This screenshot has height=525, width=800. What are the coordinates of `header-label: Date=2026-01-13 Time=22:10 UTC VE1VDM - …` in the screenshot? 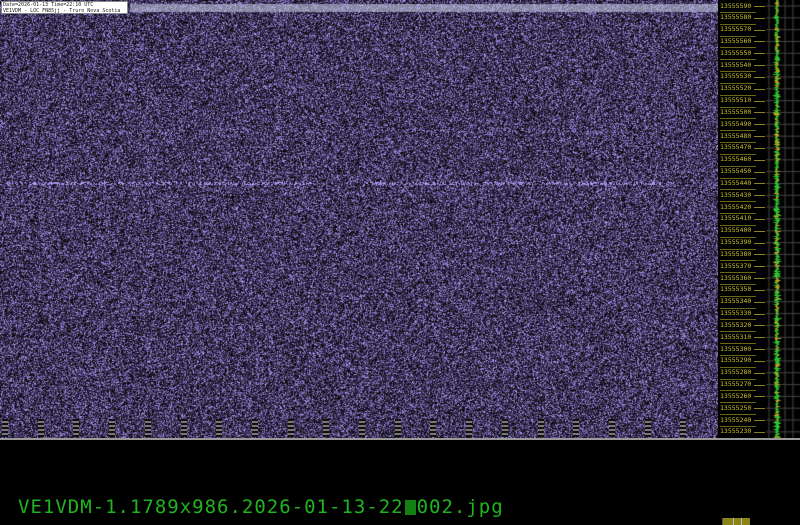 It's located at (64, 7).